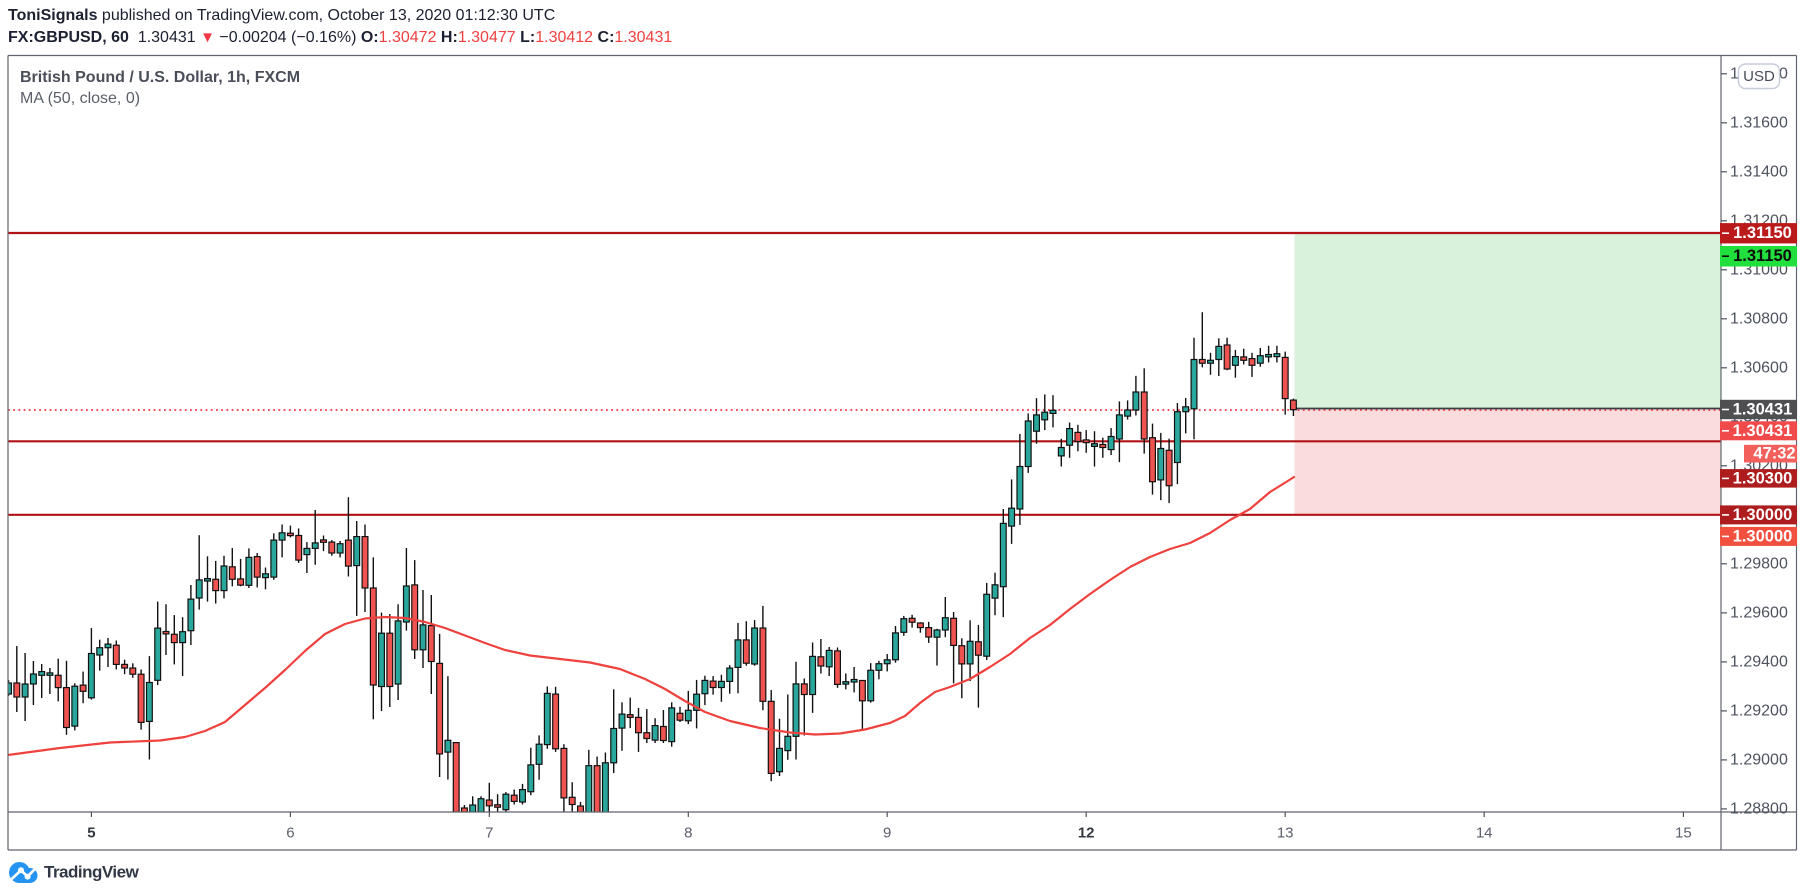 This screenshot has width=1805, height=896. What do you see at coordinates (1759, 122) in the screenshot?
I see `svg-text: 1.31600` at bounding box center [1759, 122].